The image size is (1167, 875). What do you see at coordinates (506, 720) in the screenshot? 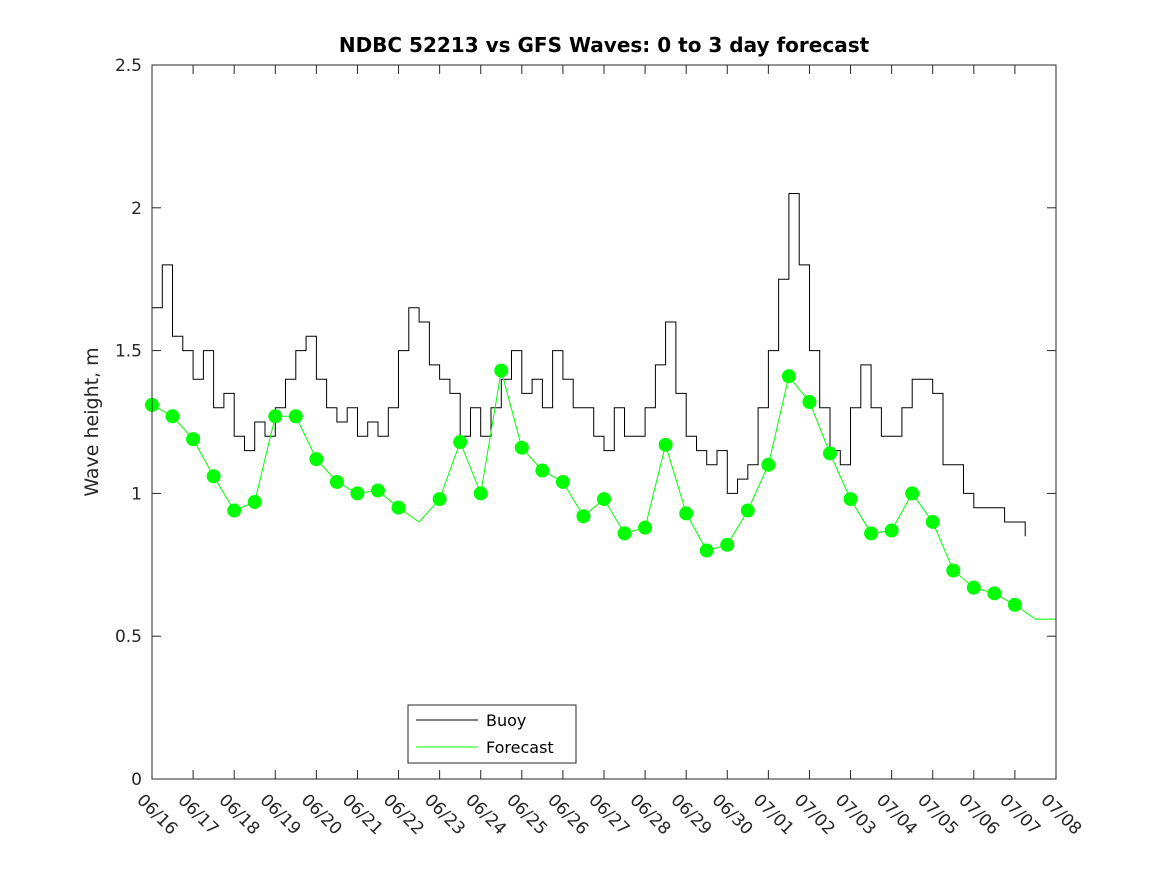
I see `legend-buoy-label: Buoy` at bounding box center [506, 720].